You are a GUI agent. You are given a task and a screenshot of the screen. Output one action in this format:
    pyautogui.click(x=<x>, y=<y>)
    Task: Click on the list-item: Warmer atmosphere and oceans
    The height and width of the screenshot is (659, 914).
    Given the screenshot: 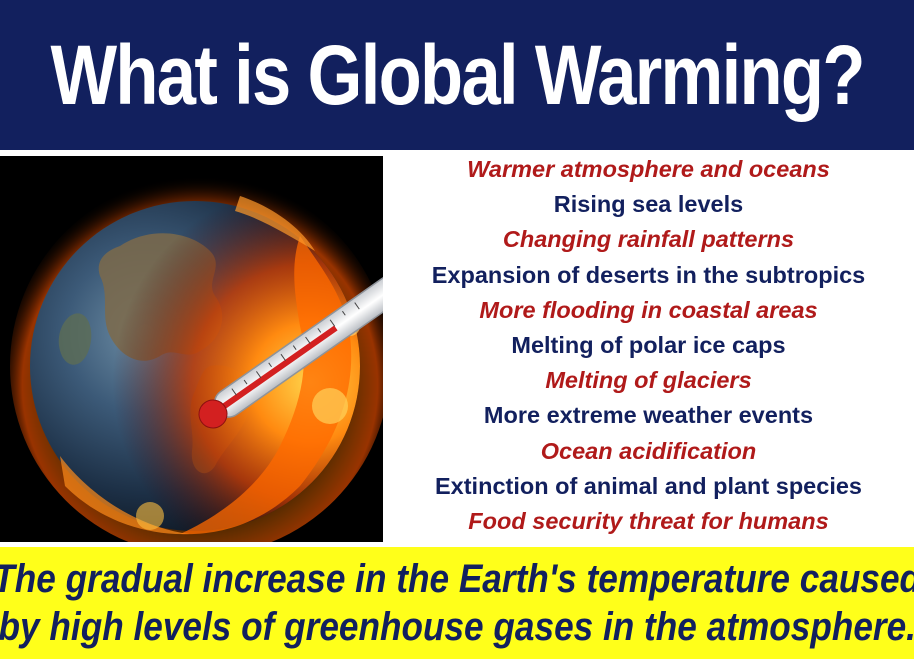 What is the action you would take?
    pyautogui.click(x=648, y=169)
    